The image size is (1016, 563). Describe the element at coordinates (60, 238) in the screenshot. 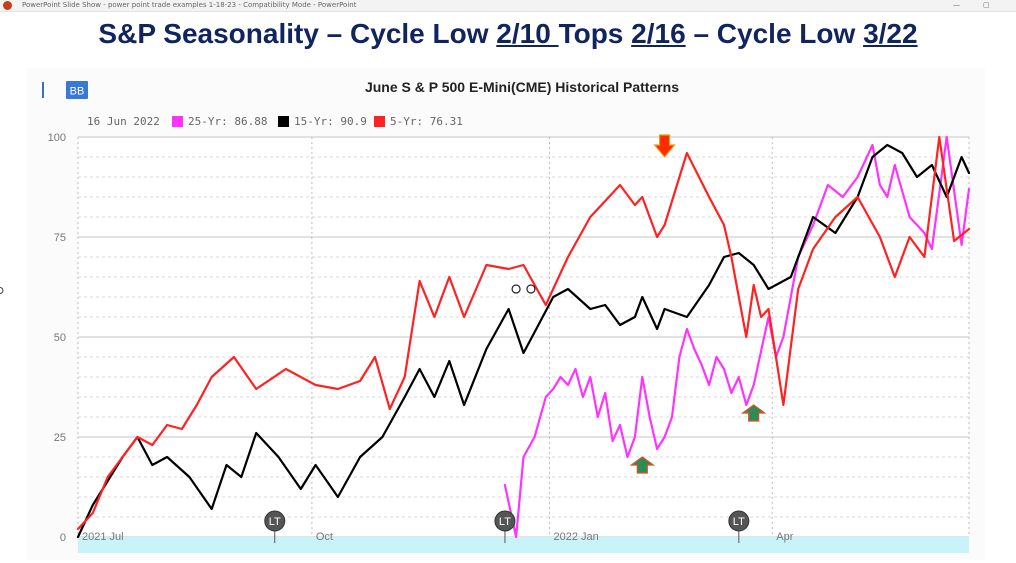

I see `y-tick-label: 75` at that location.